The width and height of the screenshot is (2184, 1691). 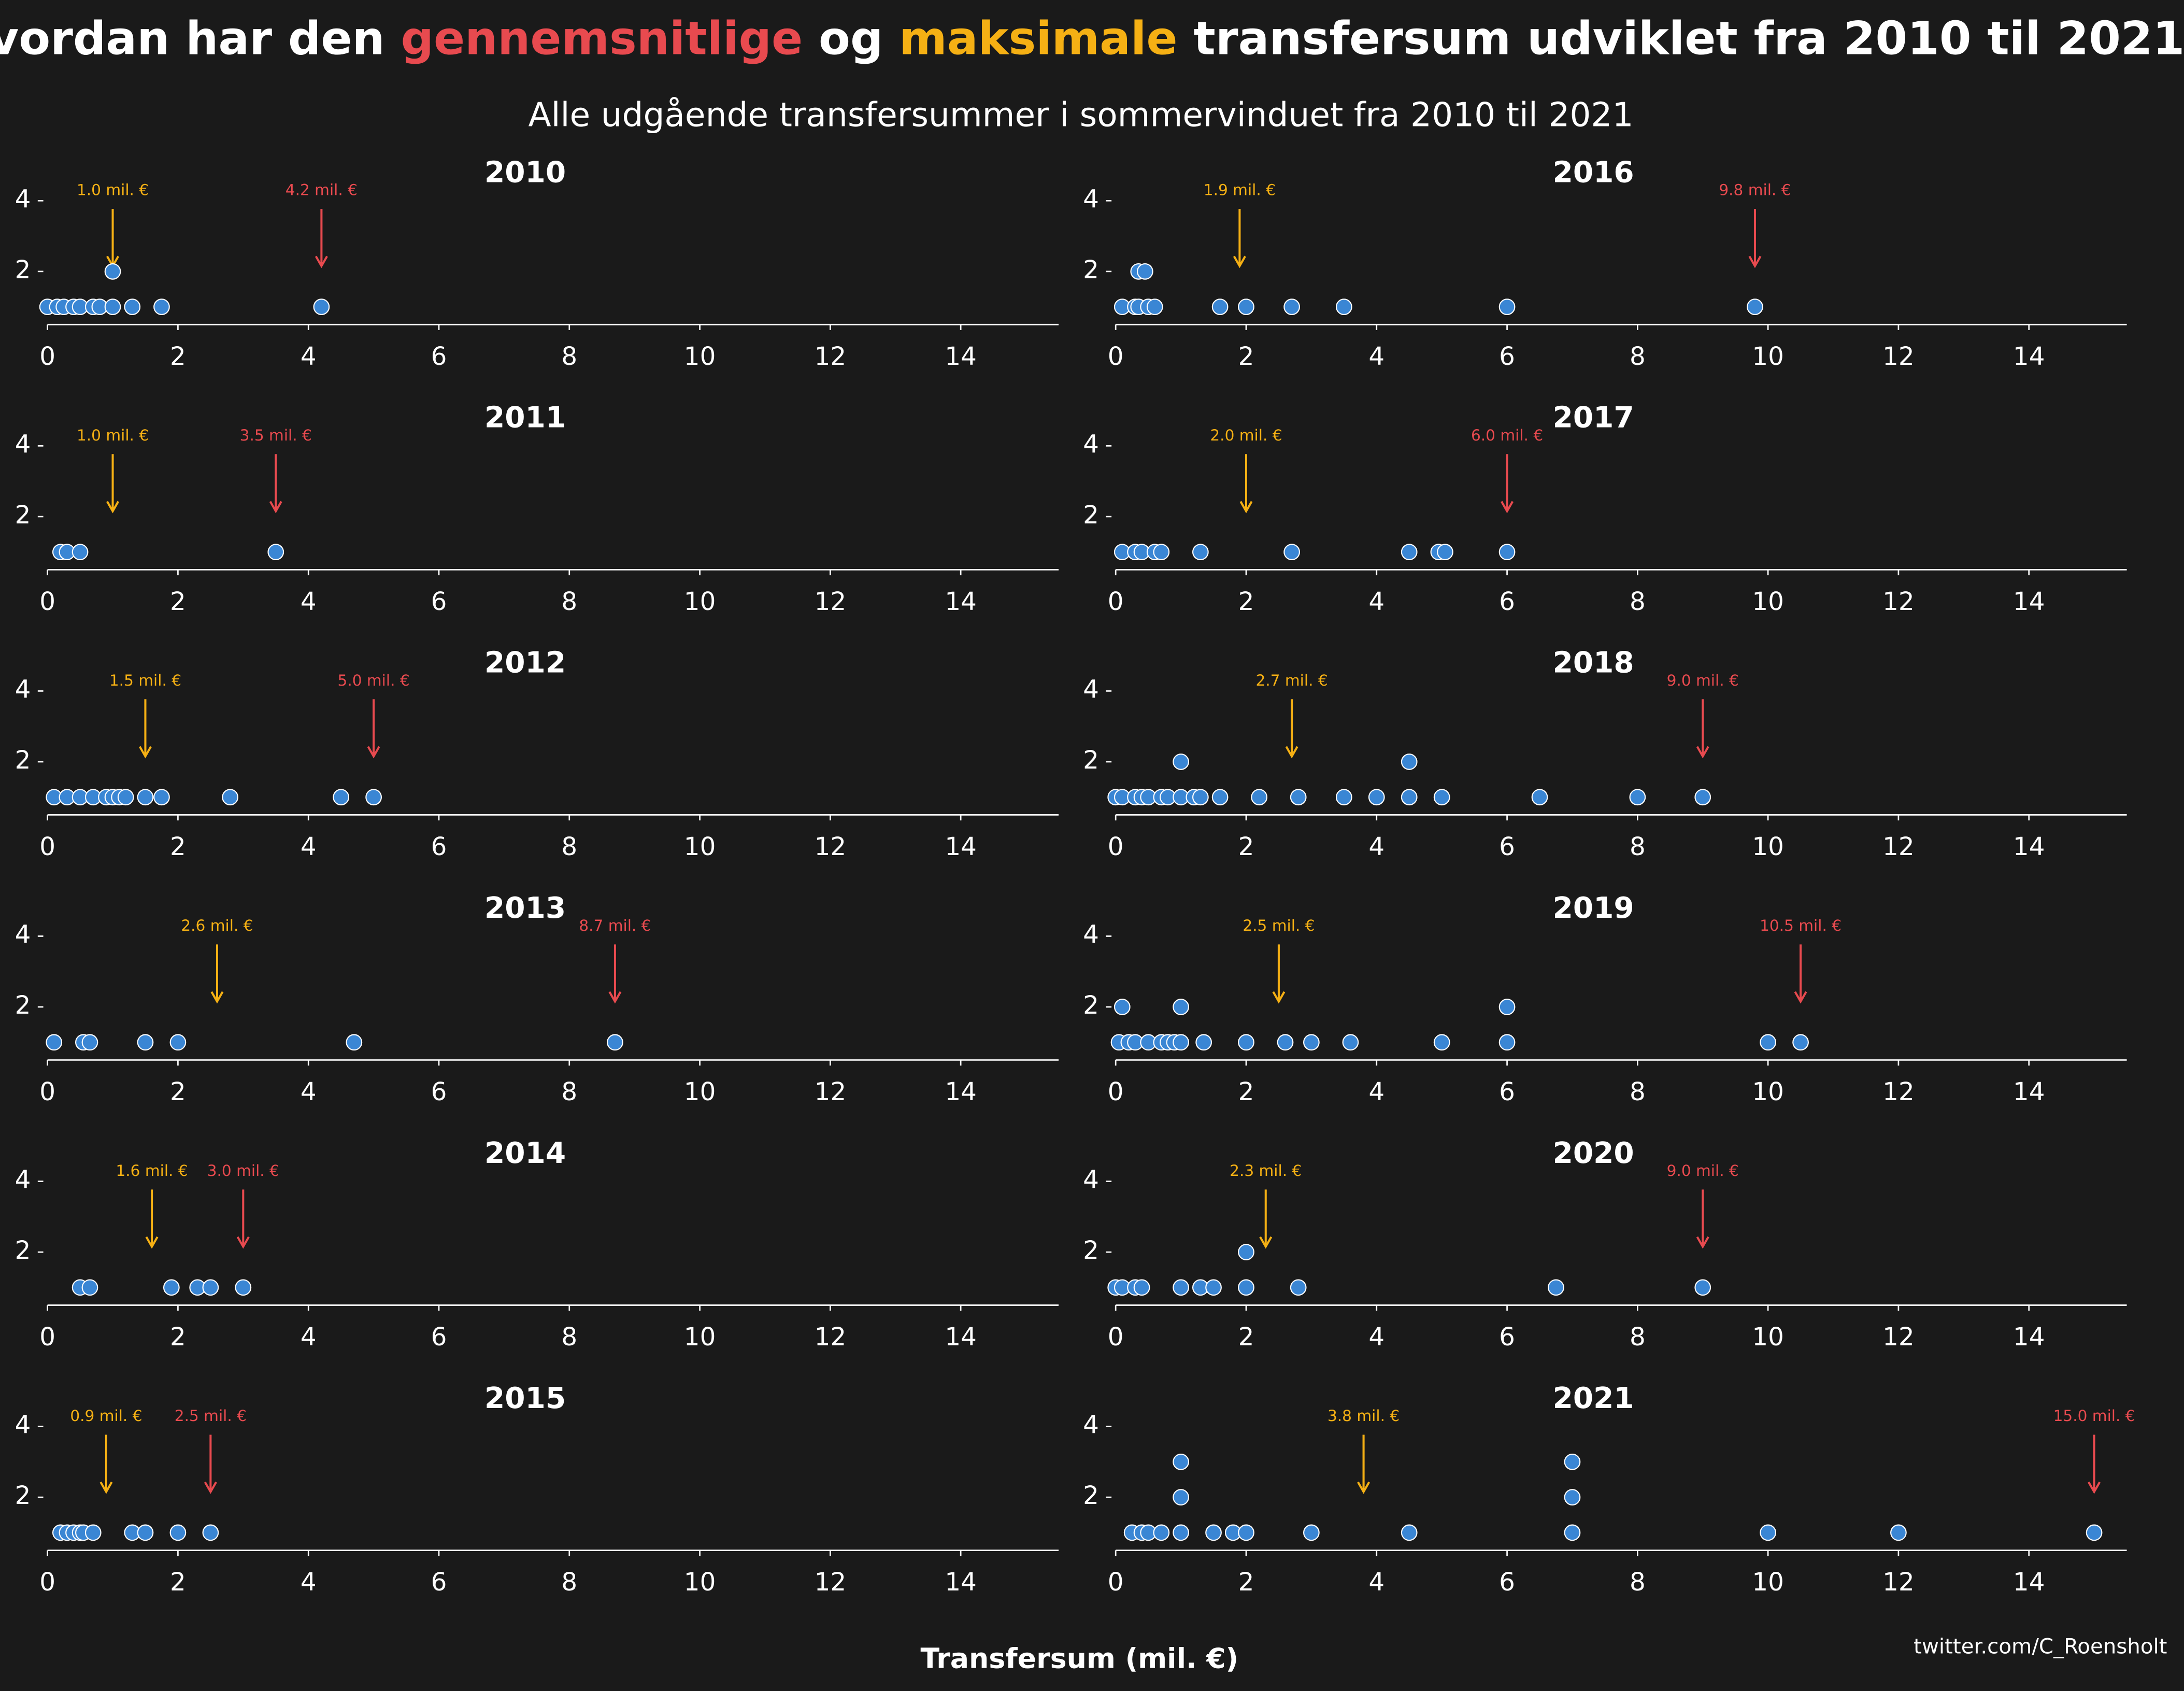 What do you see at coordinates (525, 1398) in the screenshot?
I see `panel-title: 2015` at bounding box center [525, 1398].